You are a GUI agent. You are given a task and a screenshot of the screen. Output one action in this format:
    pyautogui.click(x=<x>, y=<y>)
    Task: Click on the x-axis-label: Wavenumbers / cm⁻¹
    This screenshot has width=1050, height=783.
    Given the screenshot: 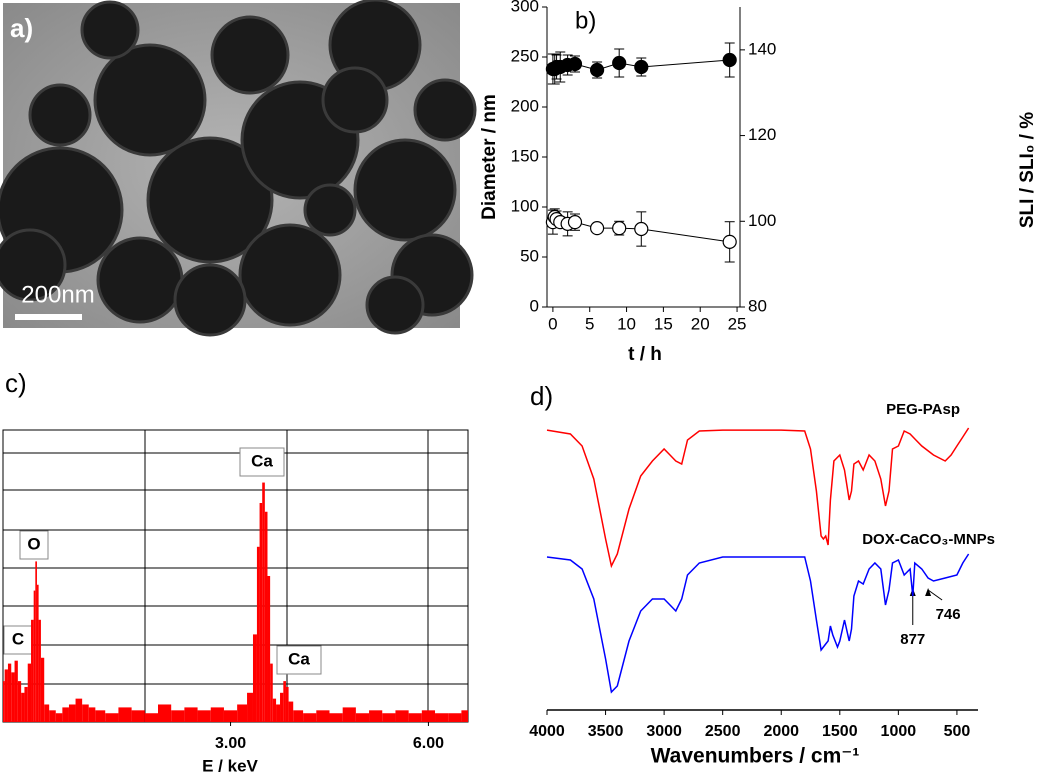 What is the action you would take?
    pyautogui.click(x=755, y=756)
    